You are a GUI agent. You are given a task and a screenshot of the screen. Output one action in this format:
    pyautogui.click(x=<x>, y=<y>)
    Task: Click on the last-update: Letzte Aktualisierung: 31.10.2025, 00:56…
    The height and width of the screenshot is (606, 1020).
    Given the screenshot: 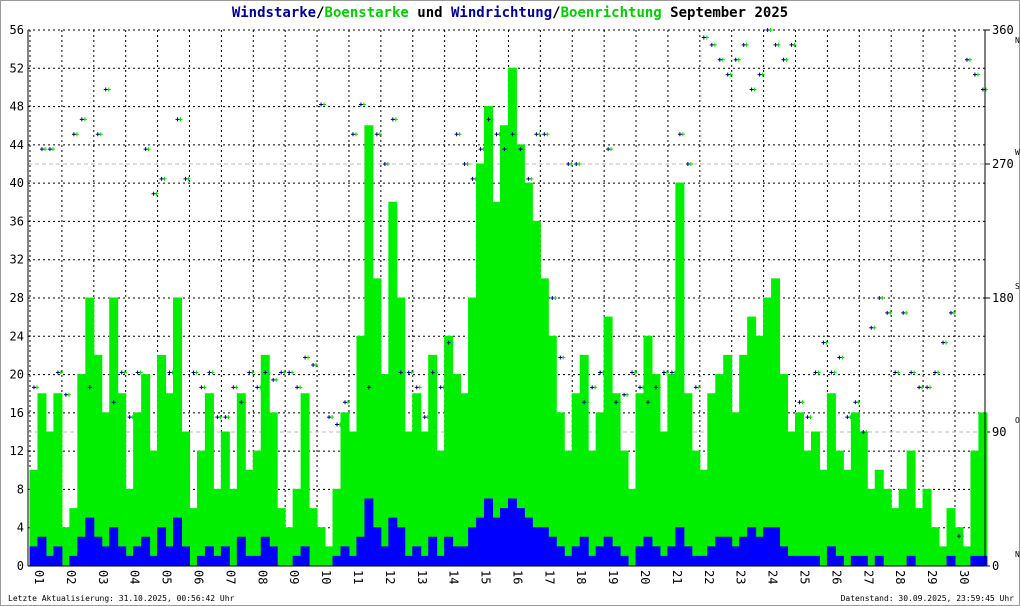 What is the action you would take?
    pyautogui.click(x=121, y=598)
    